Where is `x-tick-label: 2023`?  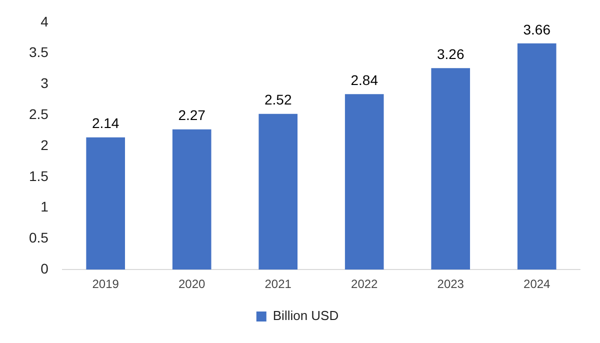 x-tick-label: 2023 is located at coordinates (450, 284).